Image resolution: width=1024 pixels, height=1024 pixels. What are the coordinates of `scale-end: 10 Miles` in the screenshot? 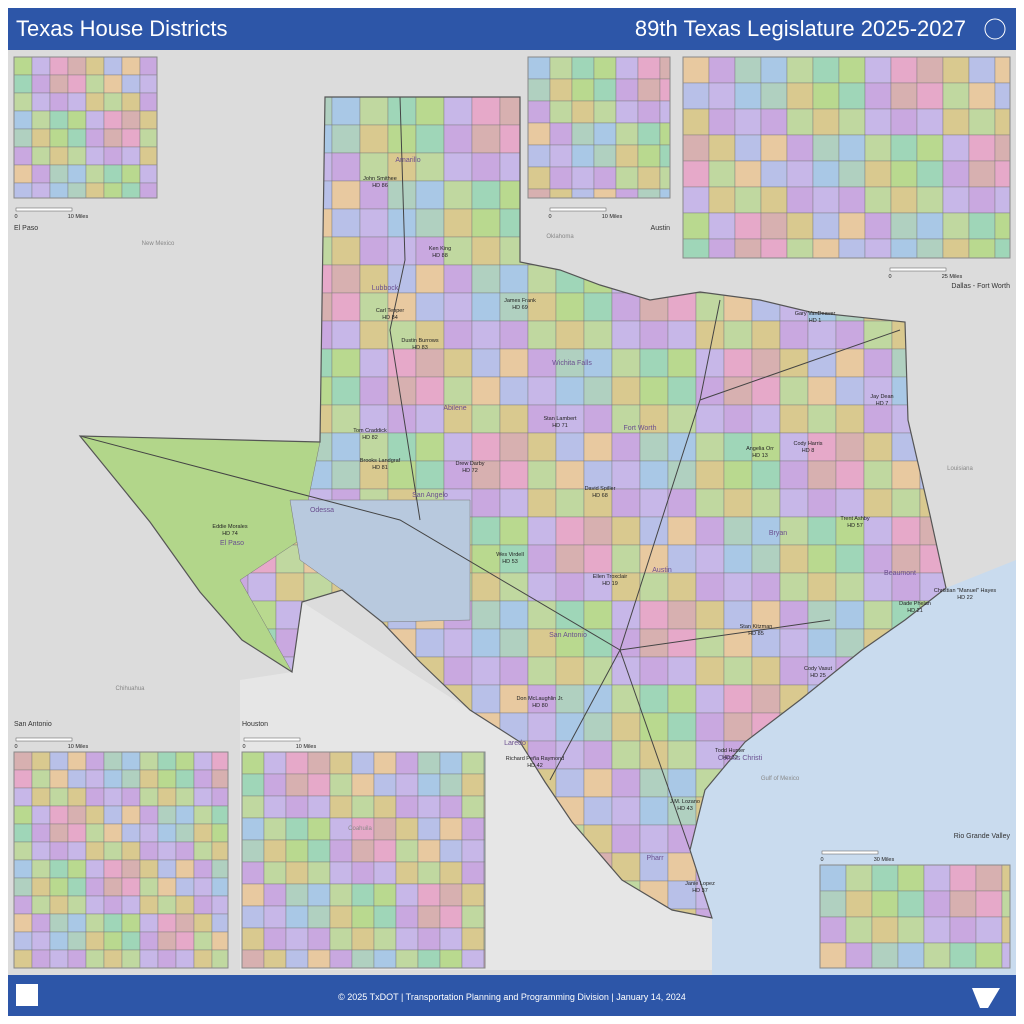 It's located at (306, 747).